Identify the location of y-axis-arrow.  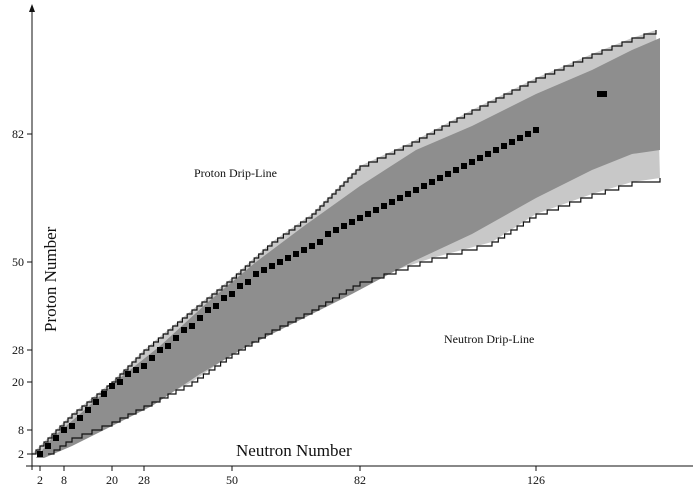
(32, 8).